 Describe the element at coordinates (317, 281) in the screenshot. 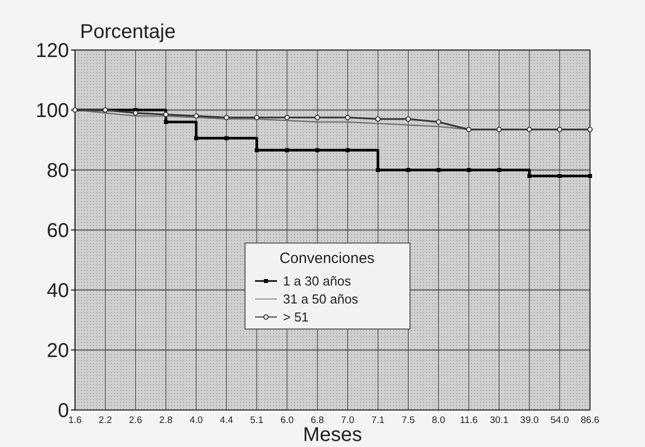

I see `legend-label: 1 a 30 años` at that location.